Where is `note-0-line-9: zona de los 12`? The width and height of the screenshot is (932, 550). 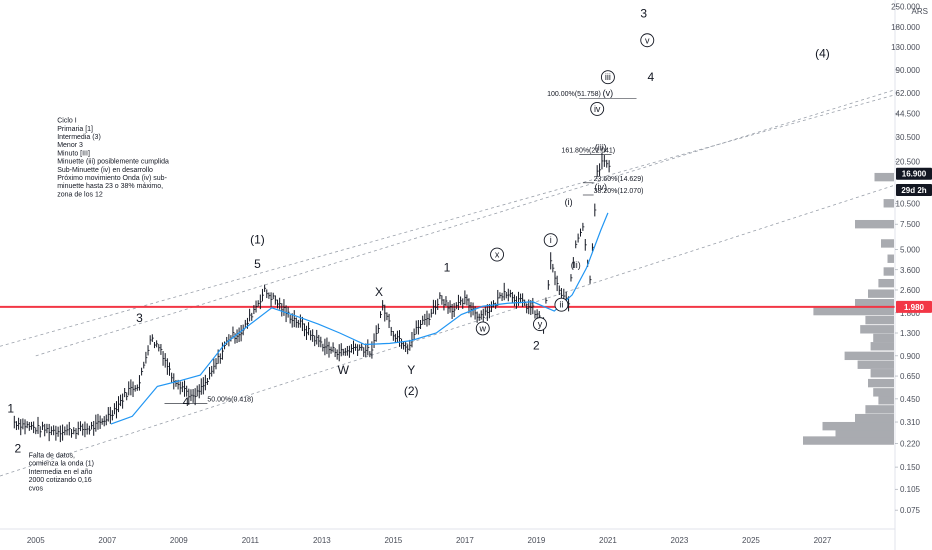
note-0-line-9: zona de los 12 is located at coordinates (80, 194).